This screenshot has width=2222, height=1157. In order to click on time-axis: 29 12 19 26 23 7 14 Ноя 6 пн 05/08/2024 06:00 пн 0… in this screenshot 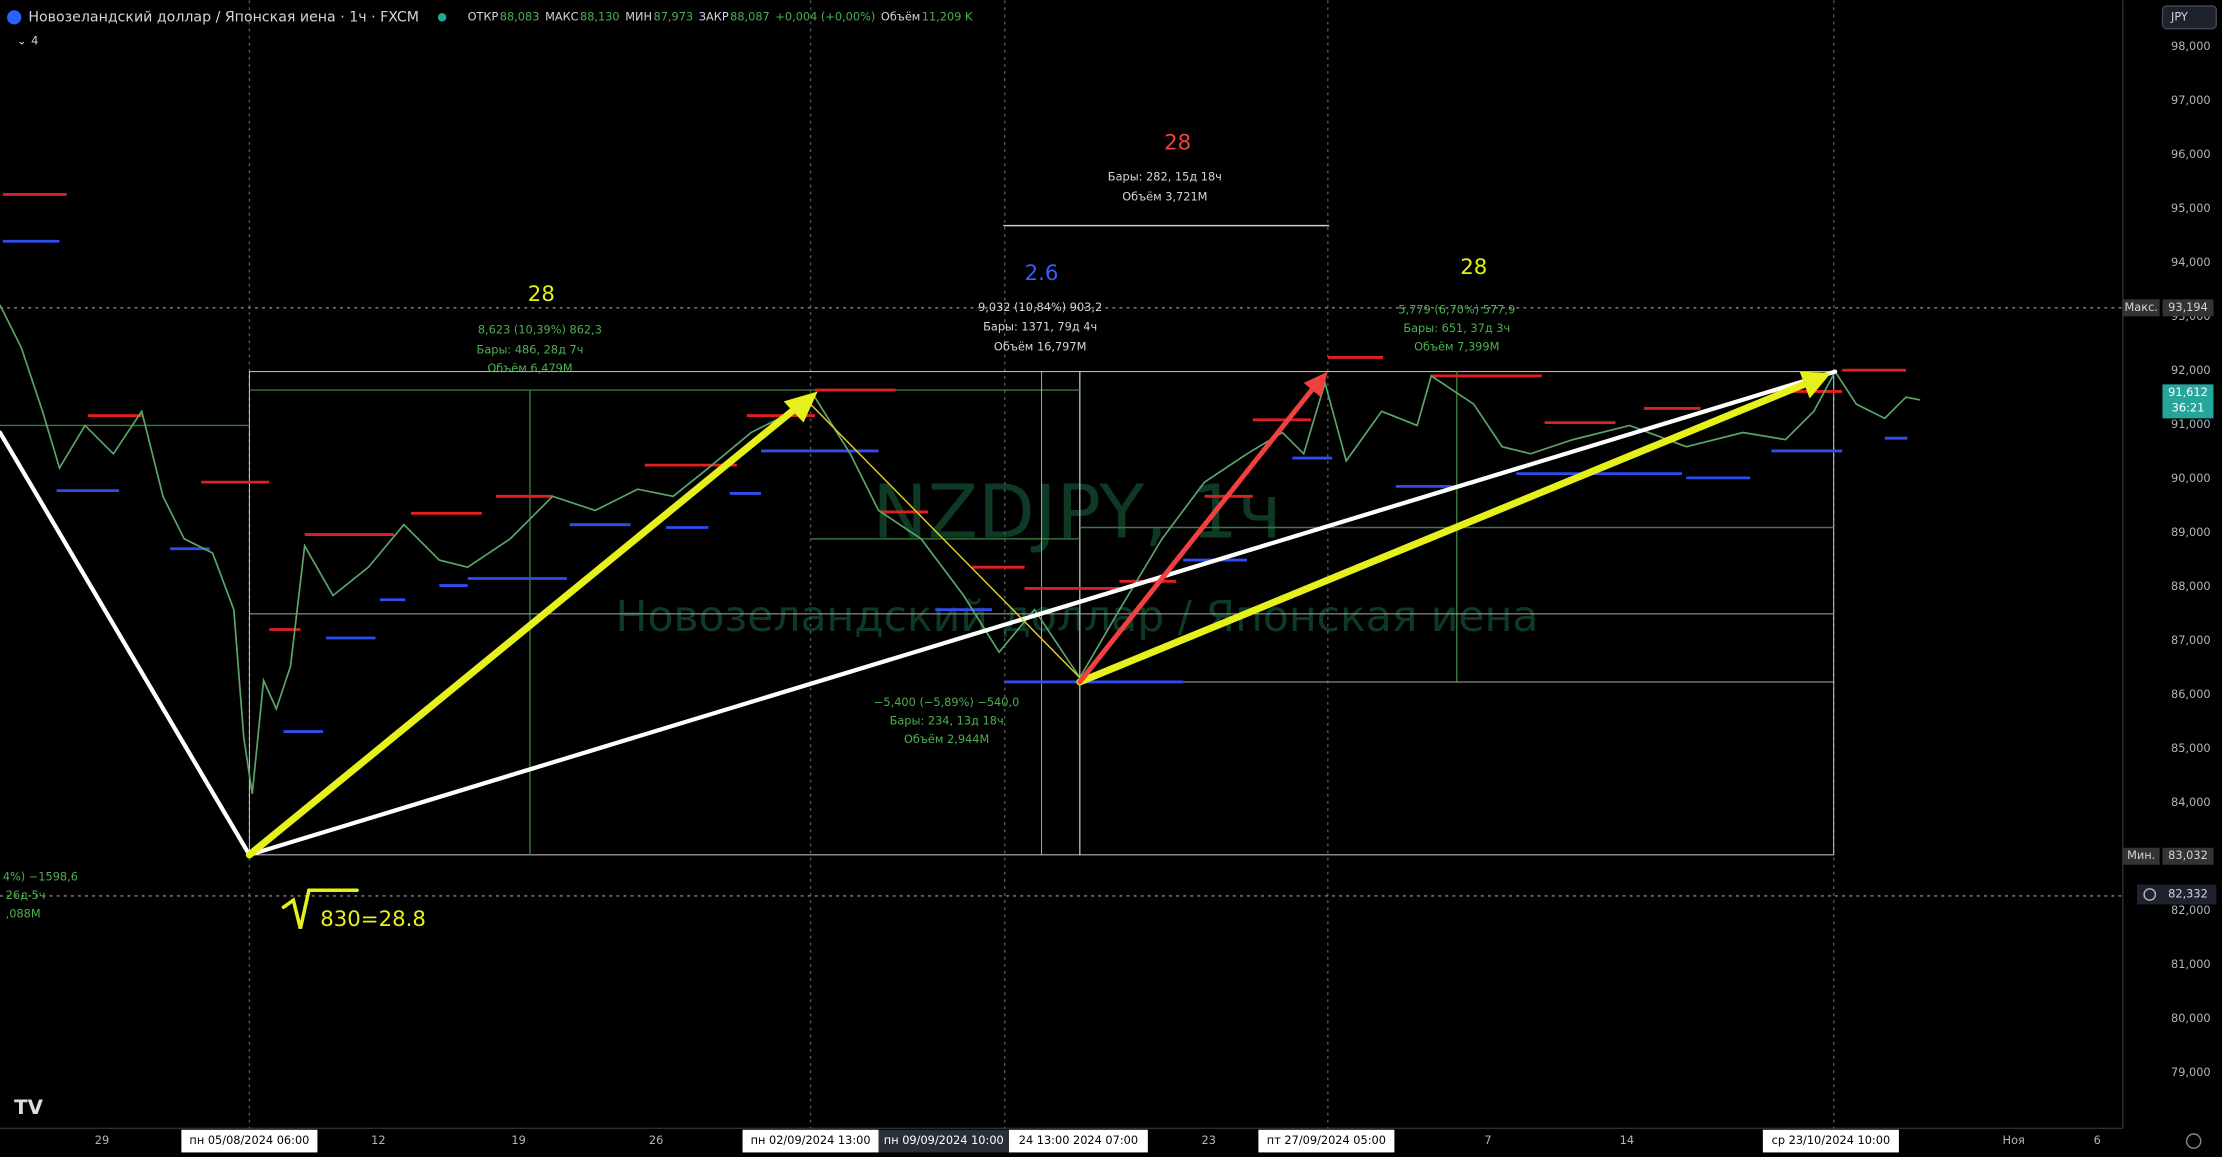, I will do `click(1098, 1141)`.